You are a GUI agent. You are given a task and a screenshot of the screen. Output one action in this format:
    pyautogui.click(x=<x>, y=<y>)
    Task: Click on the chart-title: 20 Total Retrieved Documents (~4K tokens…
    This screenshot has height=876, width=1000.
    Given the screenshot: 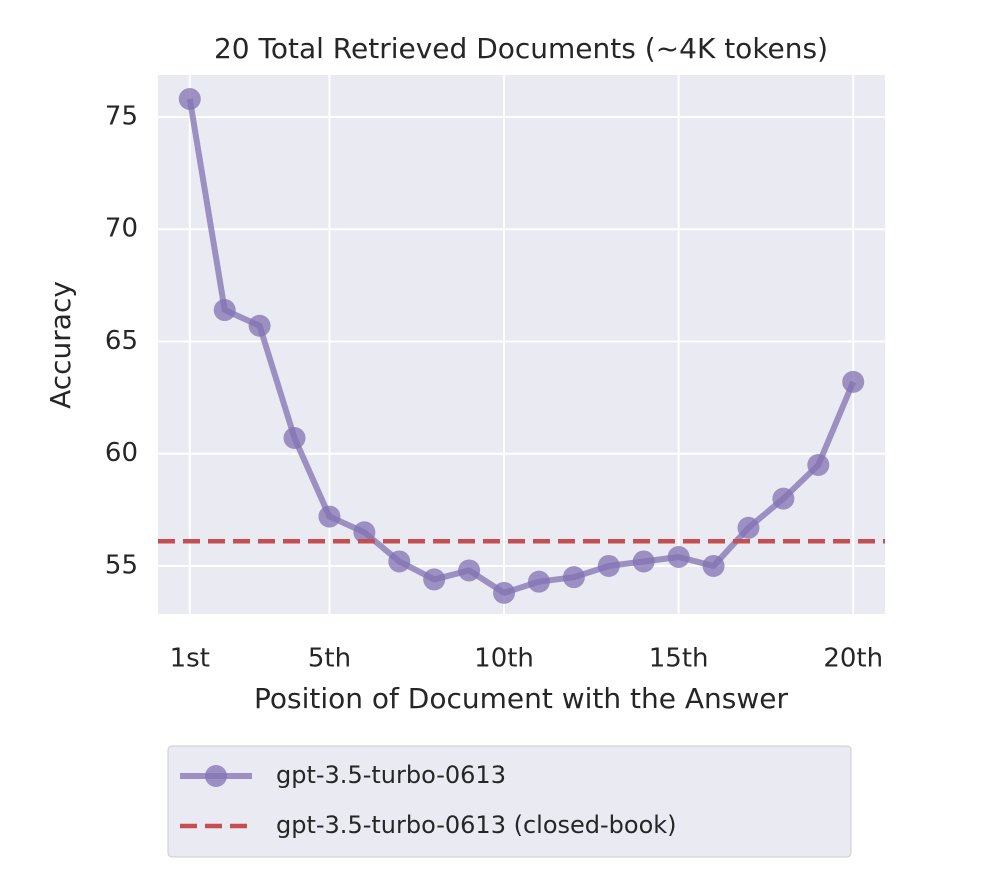 What is the action you would take?
    pyautogui.click(x=521, y=48)
    